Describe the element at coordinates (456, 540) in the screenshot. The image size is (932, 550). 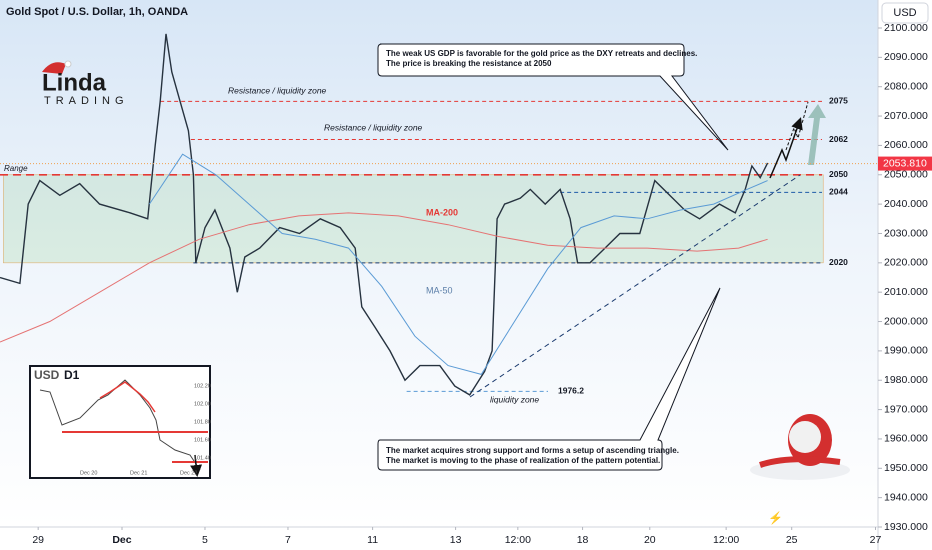
I see `x-tick-label: 13` at that location.